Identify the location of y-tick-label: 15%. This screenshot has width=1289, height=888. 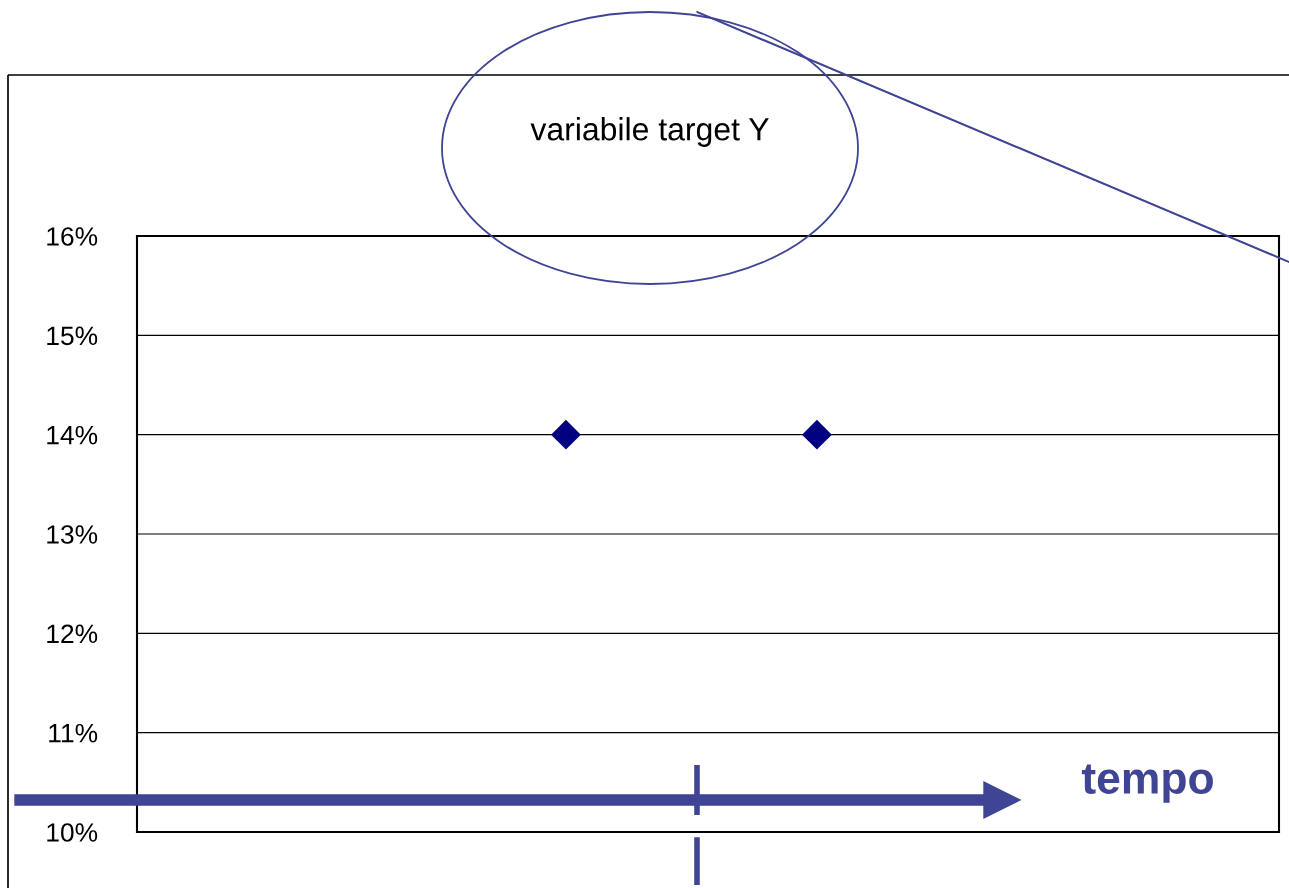
(72, 336).